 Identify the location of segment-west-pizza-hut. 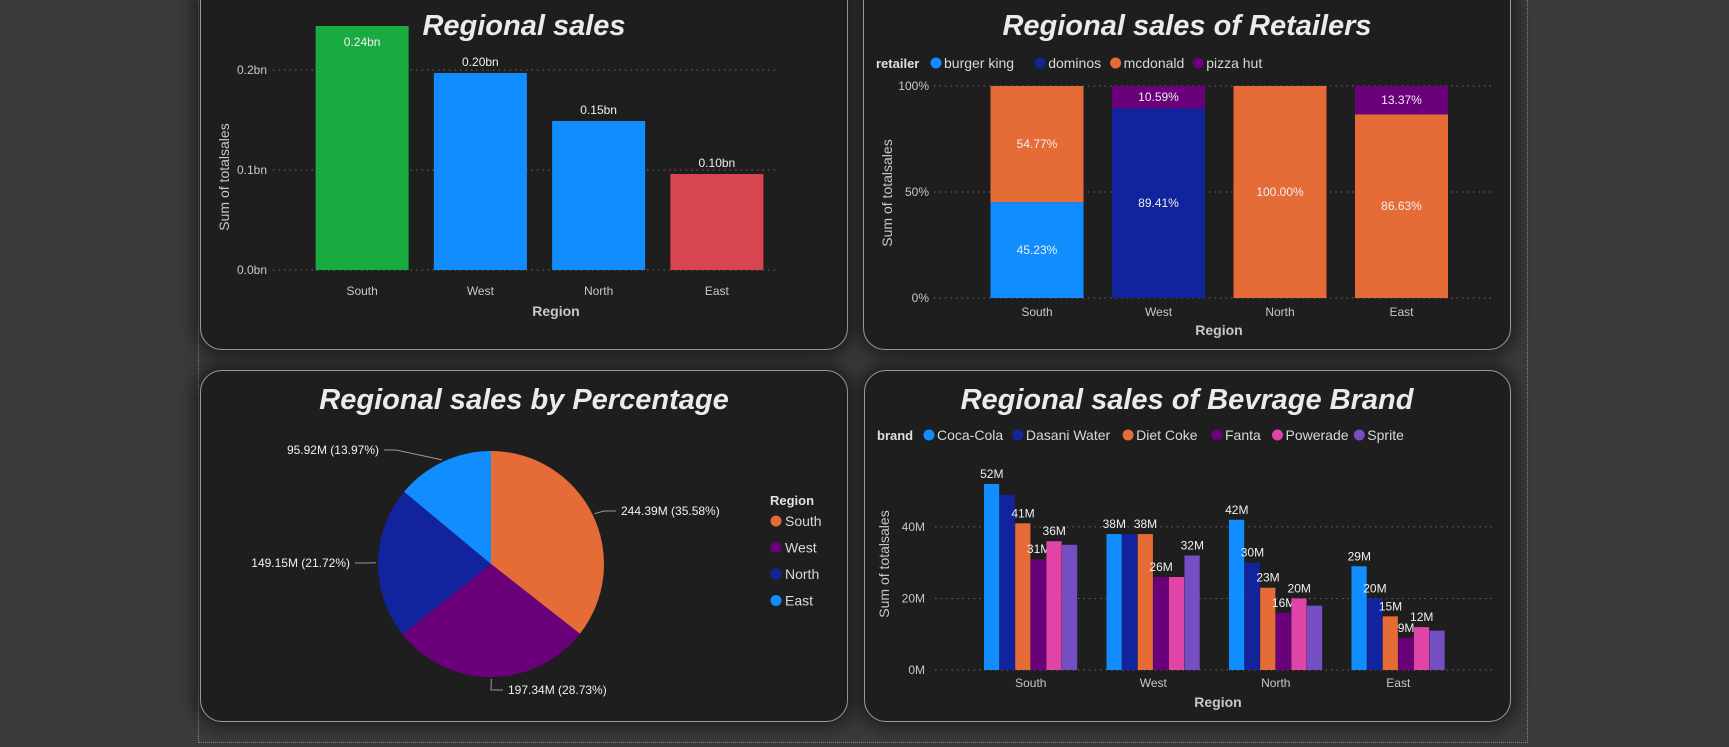
(1158, 97).